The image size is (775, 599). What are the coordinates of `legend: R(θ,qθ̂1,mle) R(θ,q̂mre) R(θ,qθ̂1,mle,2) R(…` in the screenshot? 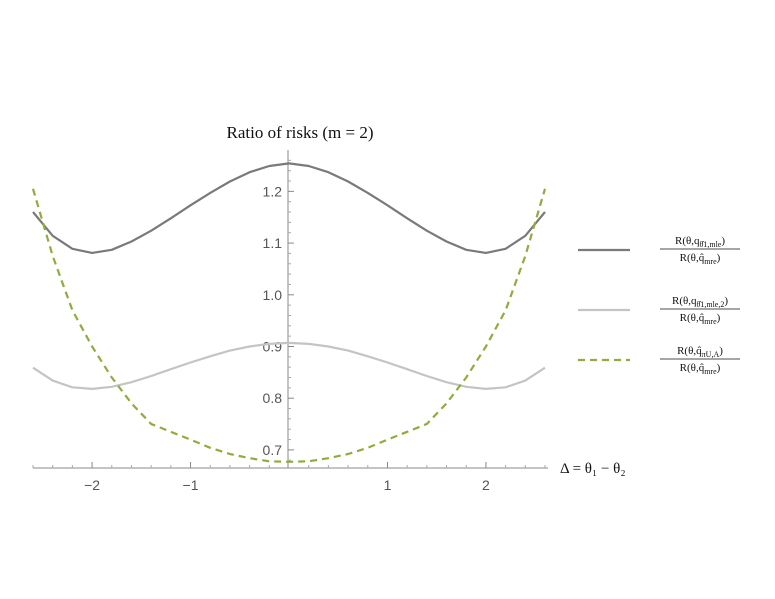 It's located at (659, 305).